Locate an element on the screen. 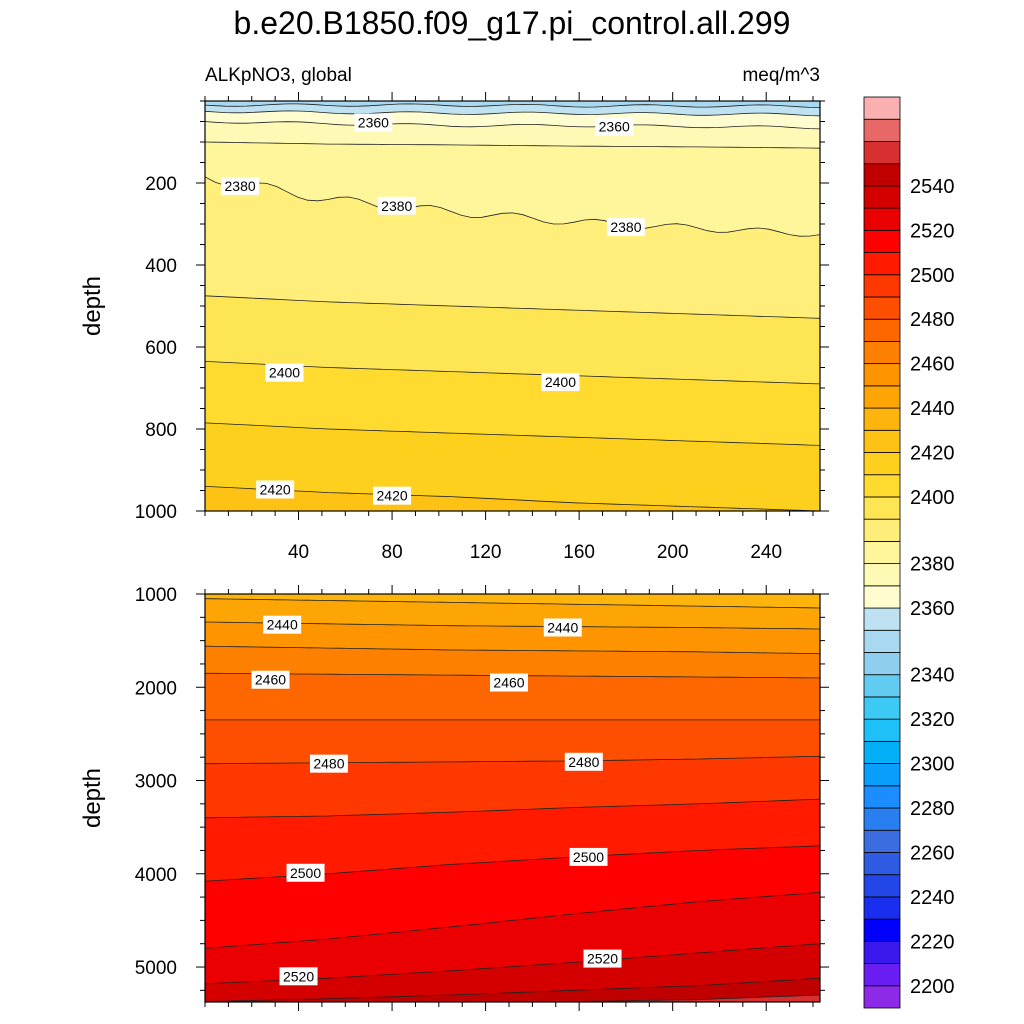 The height and width of the screenshot is (1024, 1024). contour-label-text: 2360 is located at coordinates (614, 127).